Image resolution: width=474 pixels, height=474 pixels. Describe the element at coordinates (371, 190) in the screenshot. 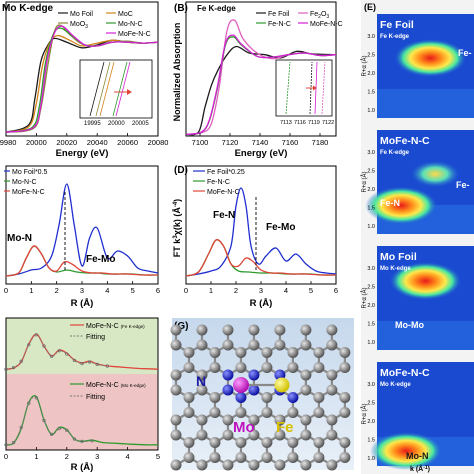

I see `map-ytick: 2.0` at that location.